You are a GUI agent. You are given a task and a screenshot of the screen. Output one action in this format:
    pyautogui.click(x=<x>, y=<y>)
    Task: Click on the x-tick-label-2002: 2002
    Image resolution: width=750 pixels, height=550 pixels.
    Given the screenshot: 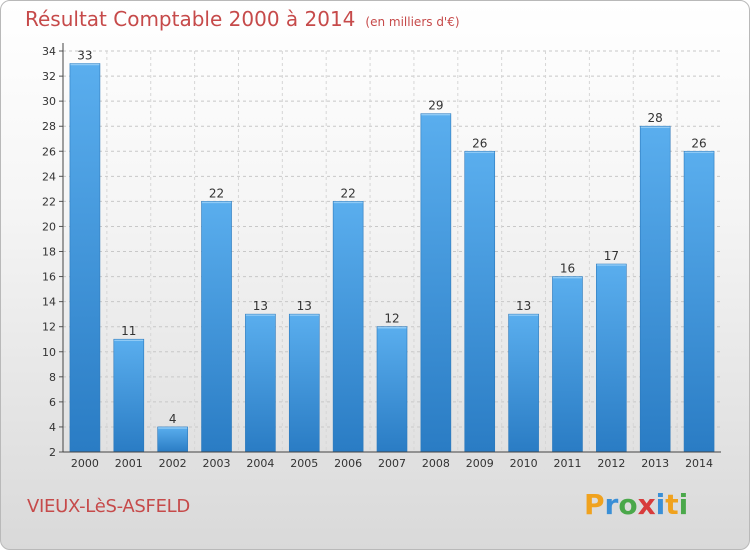 What is the action you would take?
    pyautogui.click(x=173, y=463)
    